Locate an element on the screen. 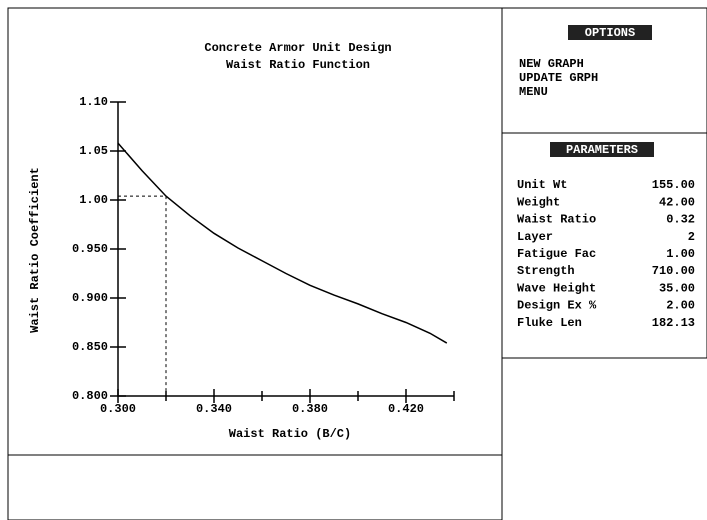 Image resolution: width=707 pixels, height=520 pixels. parameters-heading: PARAMETERS is located at coordinates (602, 150).